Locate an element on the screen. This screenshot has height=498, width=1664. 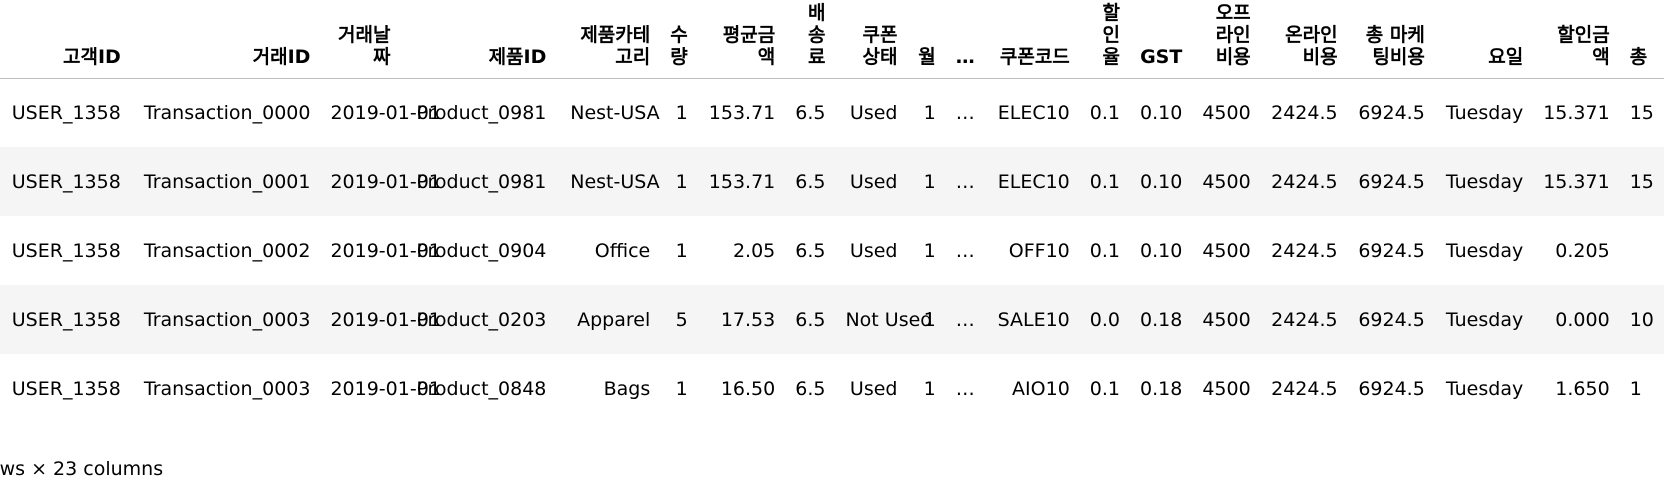
table-cell: 16.50 is located at coordinates (741, 388).